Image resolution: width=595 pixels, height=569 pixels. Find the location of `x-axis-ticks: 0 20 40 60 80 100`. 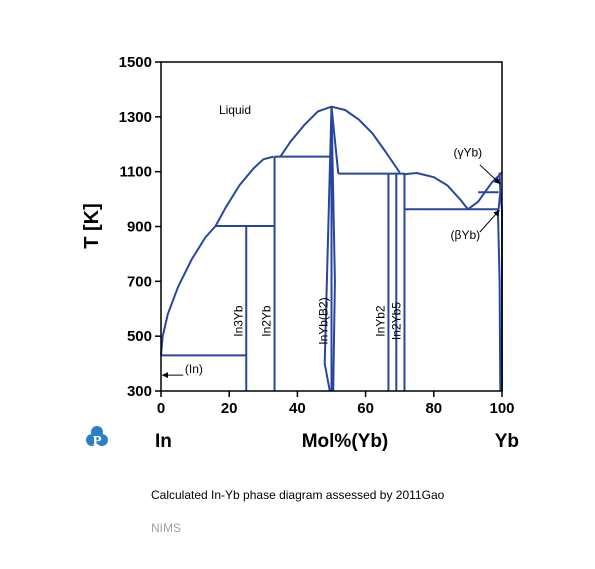

x-axis-ticks: 0 20 40 60 80 100 is located at coordinates (336, 404).